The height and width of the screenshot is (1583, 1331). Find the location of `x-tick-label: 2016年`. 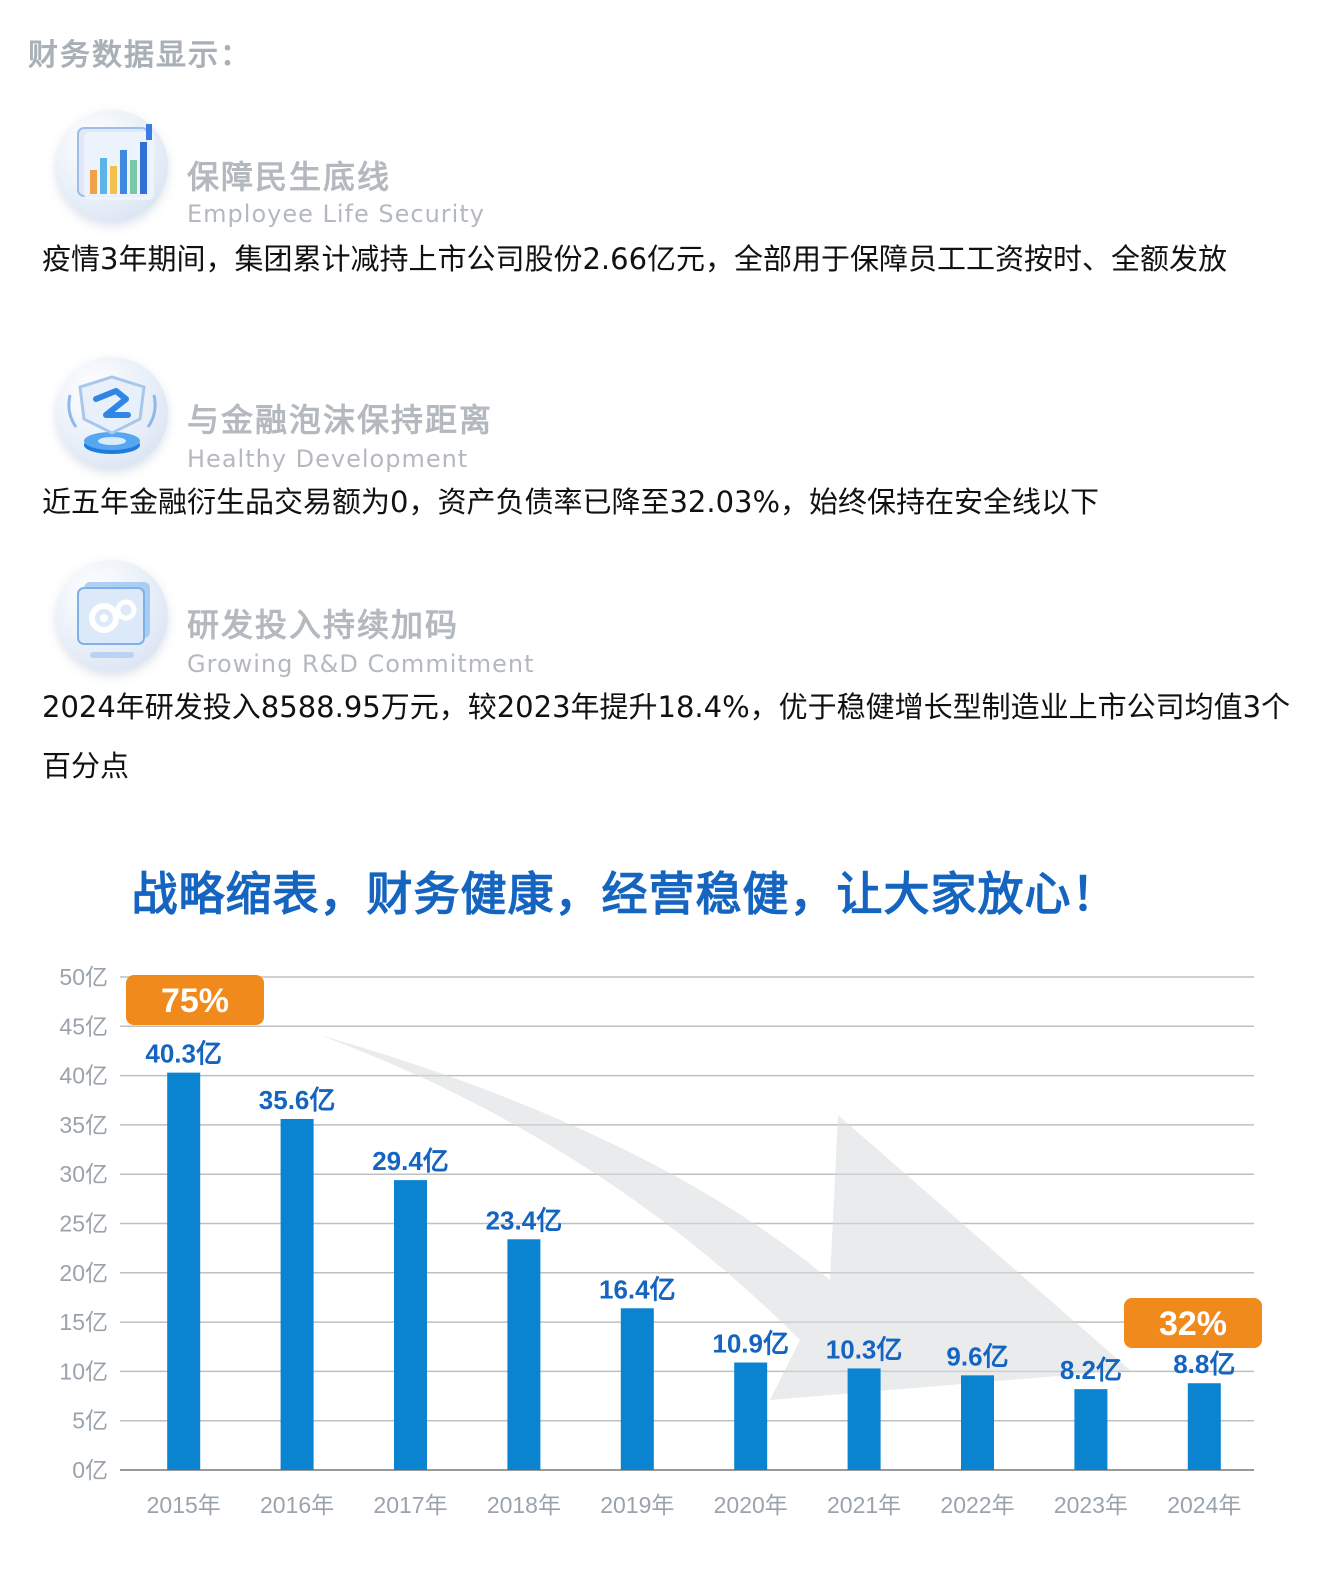

x-tick-label: 2016年 is located at coordinates (297, 1505).